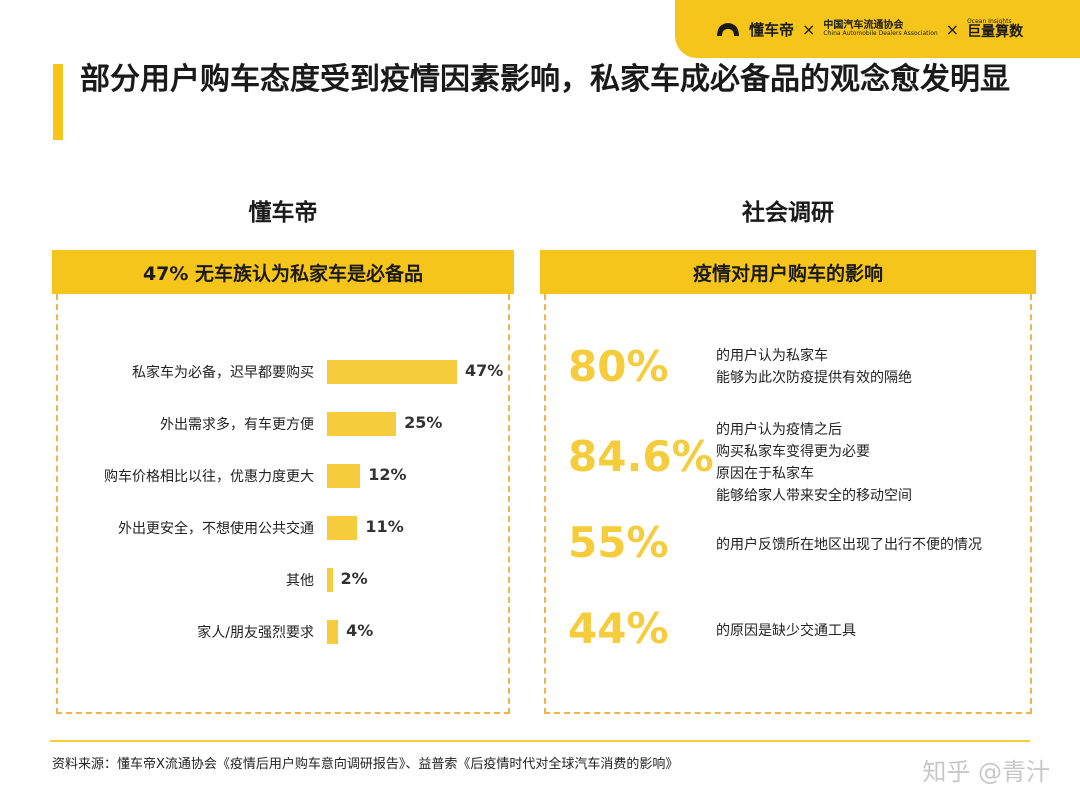 This screenshot has width=1080, height=810. Describe the element at coordinates (641, 456) in the screenshot. I see `stat-value: 84.6%` at that location.